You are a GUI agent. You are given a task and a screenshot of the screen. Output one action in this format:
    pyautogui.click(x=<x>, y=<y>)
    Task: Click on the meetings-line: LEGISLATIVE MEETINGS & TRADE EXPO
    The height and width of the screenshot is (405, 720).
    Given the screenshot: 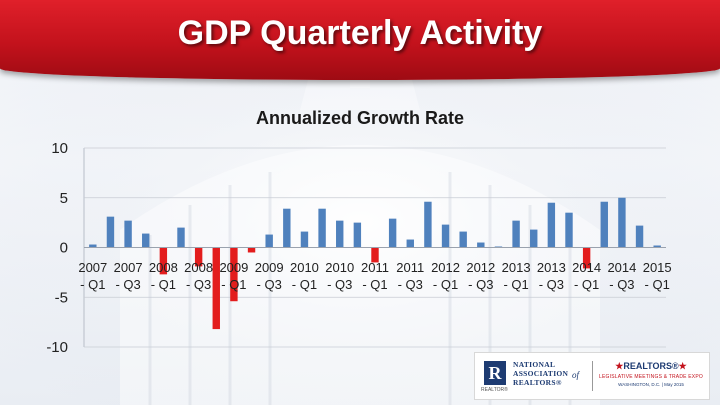 What is the action you would take?
    pyautogui.click(x=651, y=377)
    